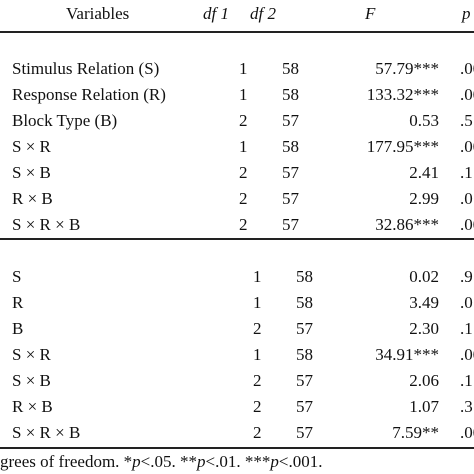  Describe the element at coordinates (424, 198) in the screenshot. I see `row-f: 2.99` at that location.